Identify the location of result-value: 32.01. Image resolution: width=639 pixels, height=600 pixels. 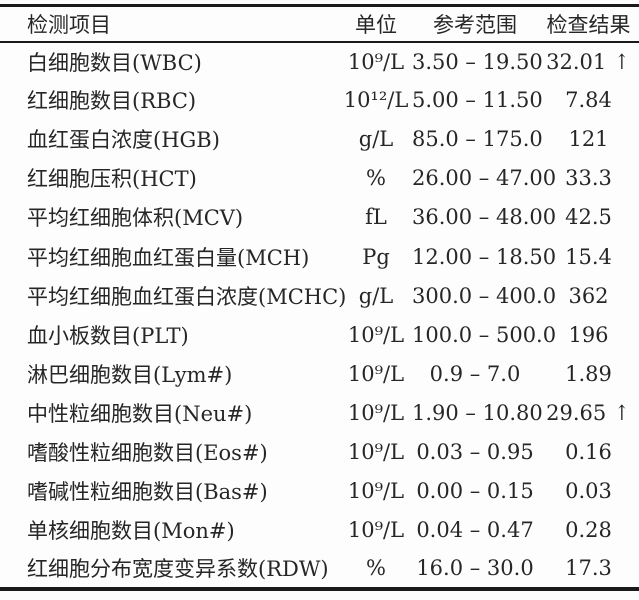
(576, 61).